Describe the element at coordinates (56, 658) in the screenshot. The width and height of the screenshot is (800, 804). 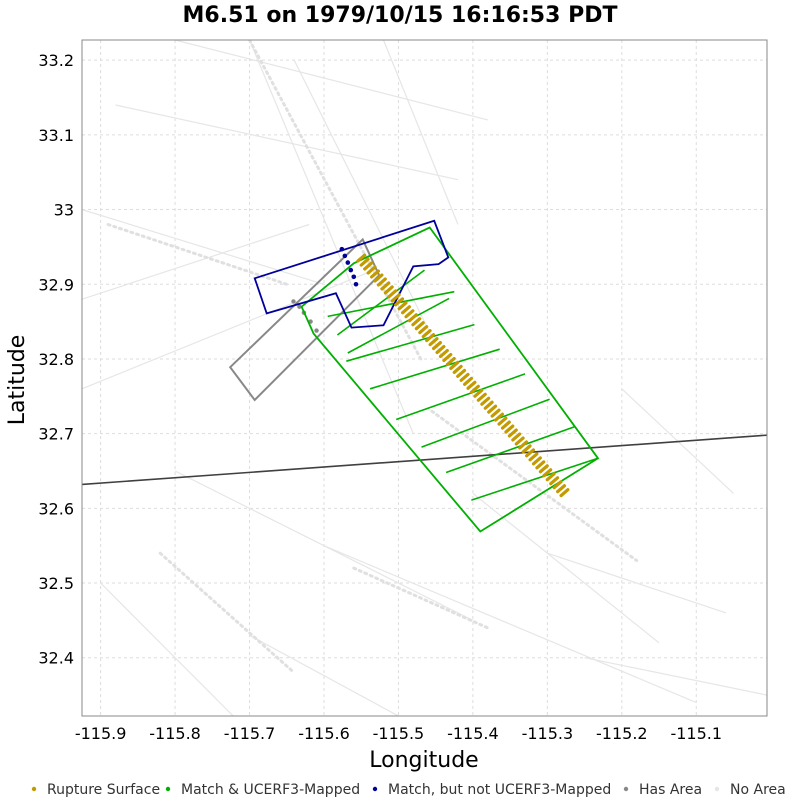
I see `y-tick-label-0: 32.4` at that location.